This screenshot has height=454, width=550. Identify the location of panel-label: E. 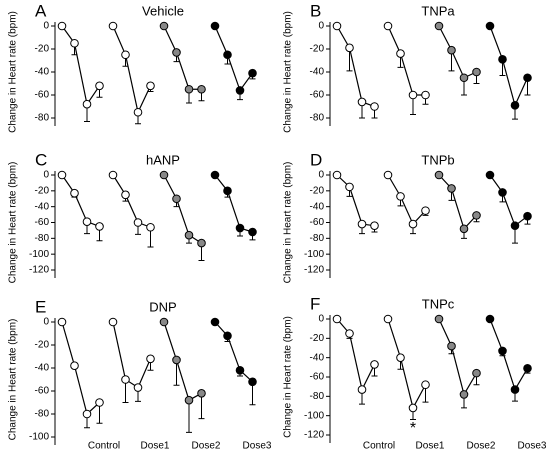
(40, 306).